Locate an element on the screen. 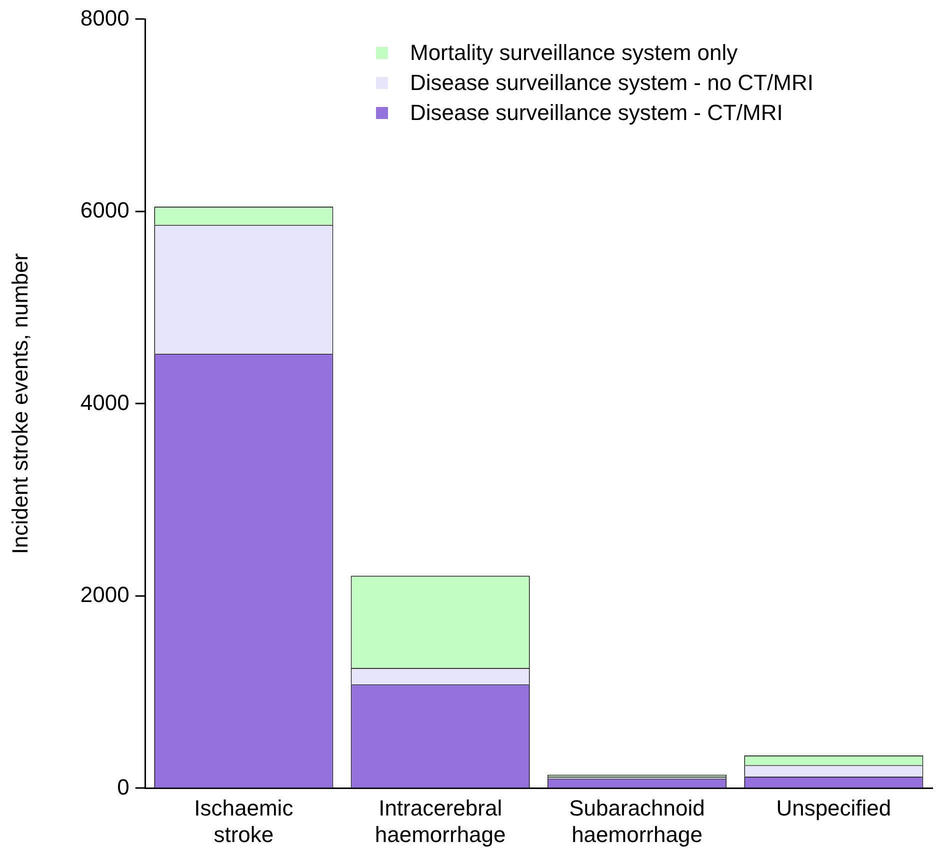  y-tick-label: 0 is located at coordinates (123, 787).